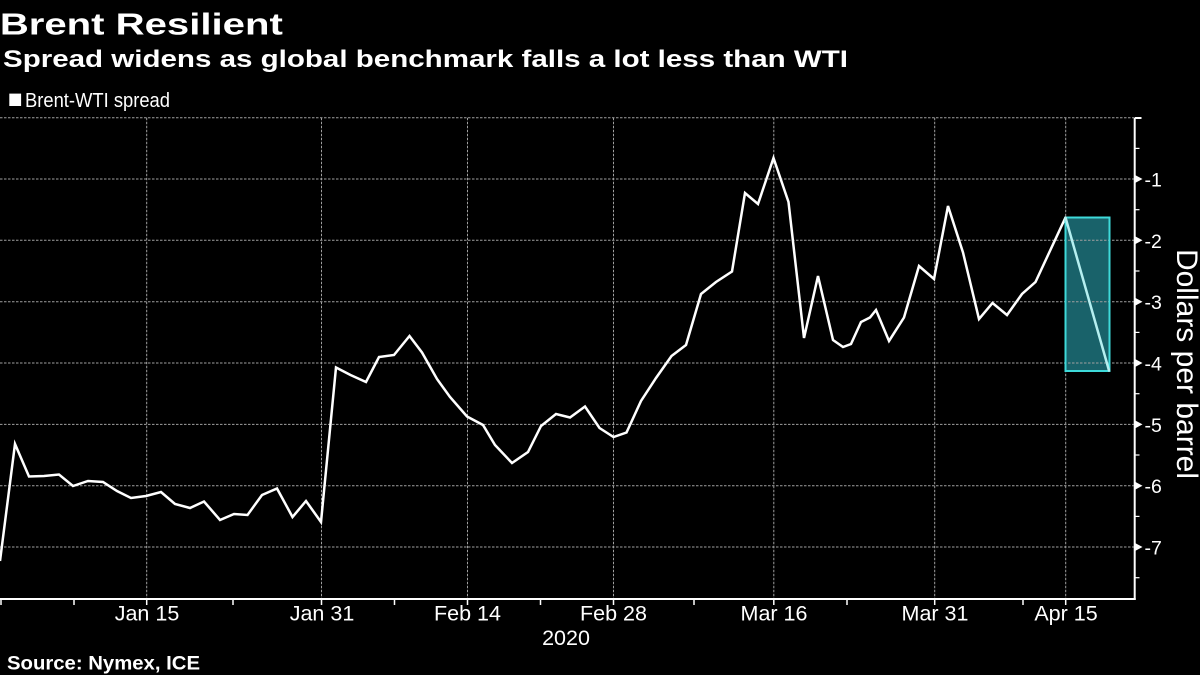 The width and height of the screenshot is (1200, 675). I want to click on svg-text: Brent-WTI spread, so click(97, 101).